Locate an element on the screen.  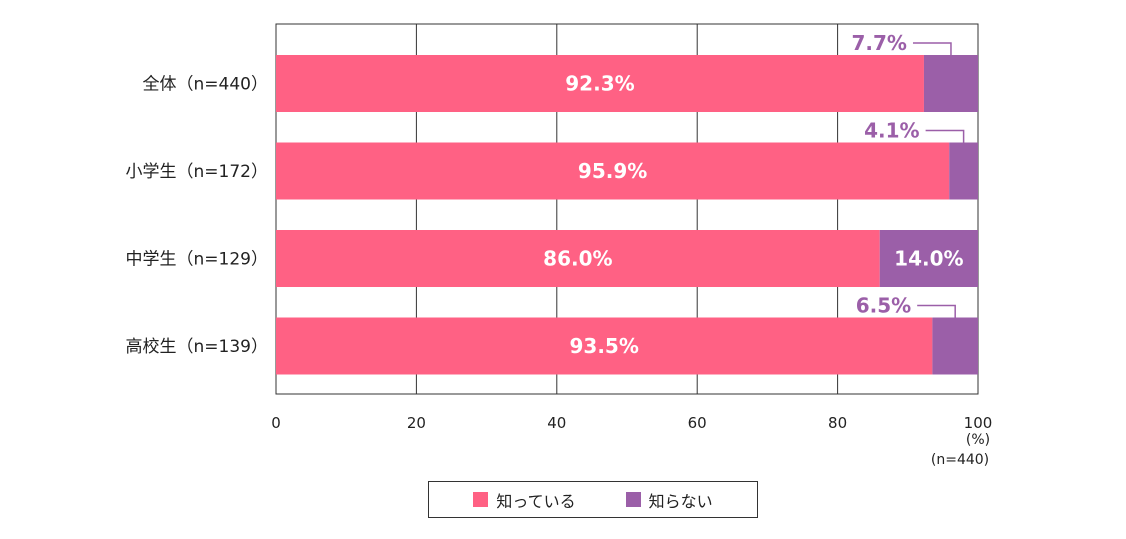
data-label: 95.9% is located at coordinates (612, 171).